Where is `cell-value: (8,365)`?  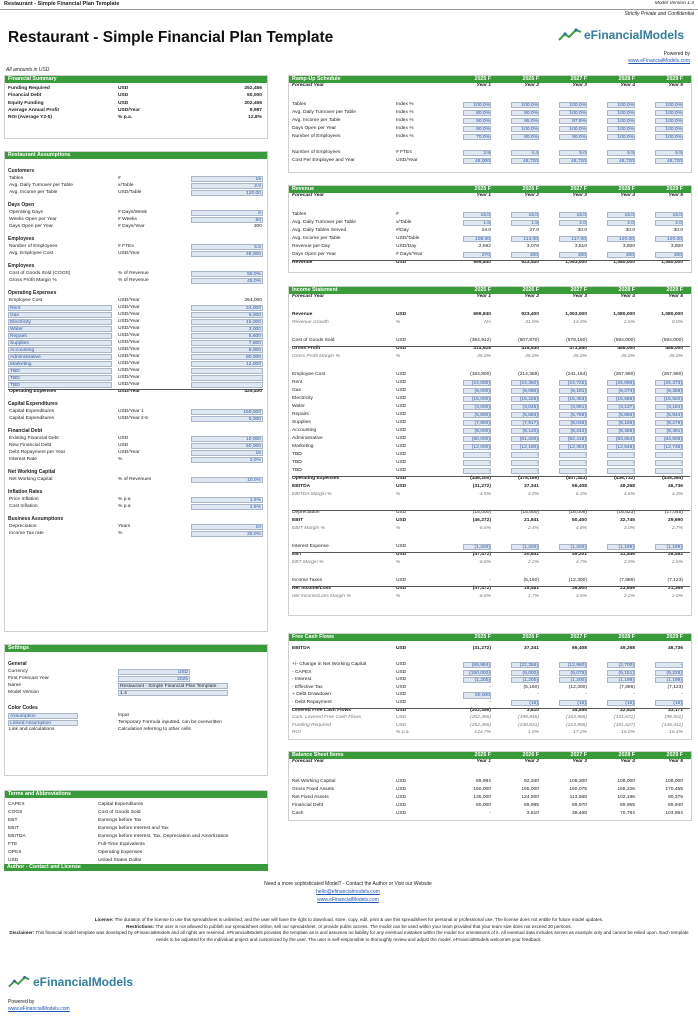 cell-value: (8,365) is located at coordinates (621, 431).